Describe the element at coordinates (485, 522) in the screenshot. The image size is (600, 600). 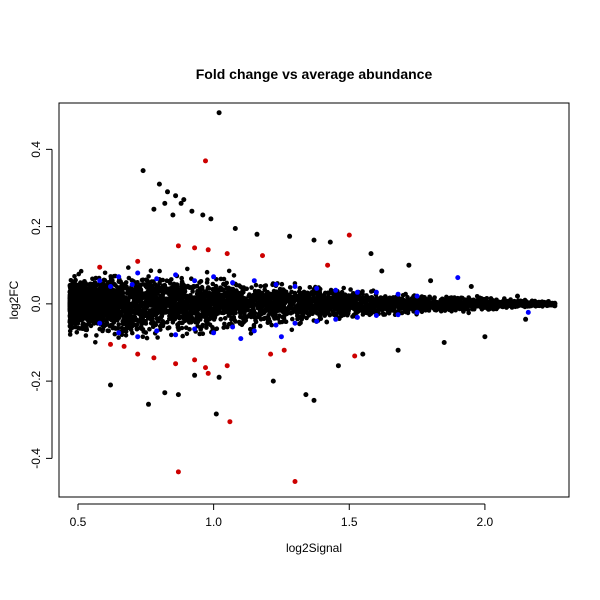
I see `x-tick-label: 2.0` at that location.